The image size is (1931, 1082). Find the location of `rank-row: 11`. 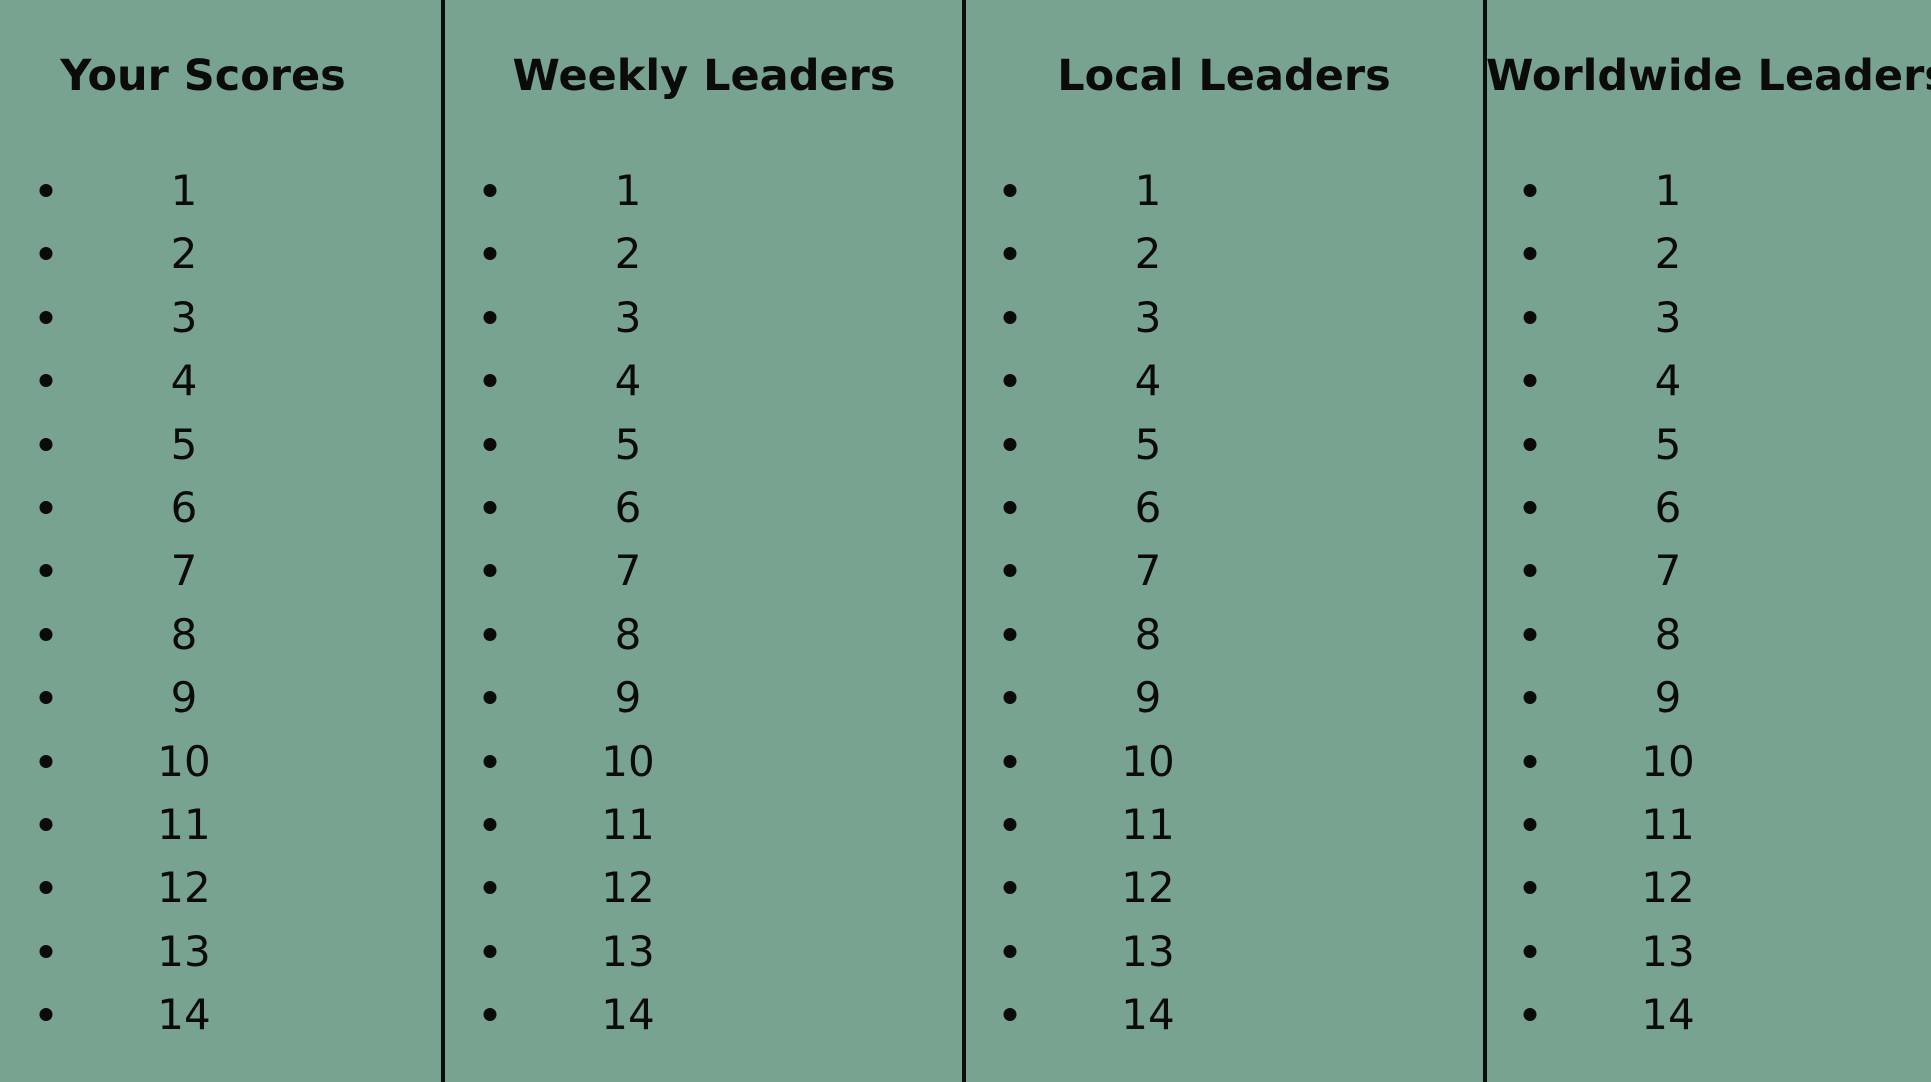

rank-row: 11 is located at coordinates (220, 835).